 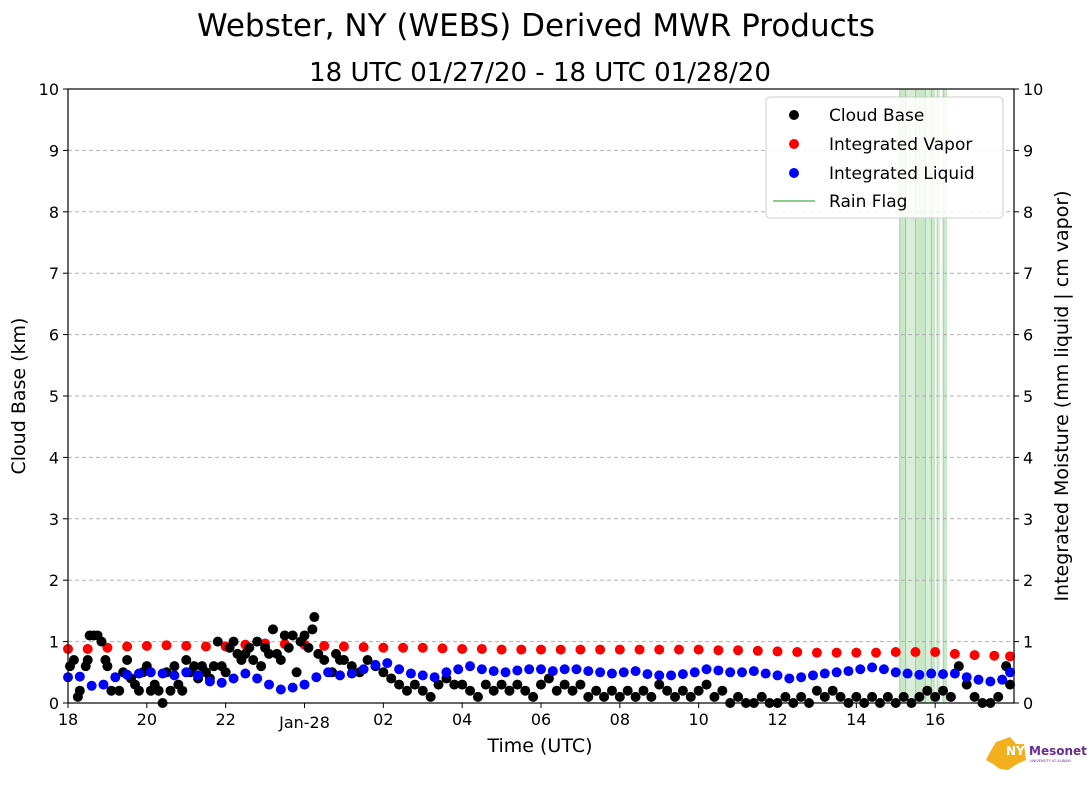 What do you see at coordinates (383, 719) in the screenshot?
I see `x-tick-label: 02` at bounding box center [383, 719].